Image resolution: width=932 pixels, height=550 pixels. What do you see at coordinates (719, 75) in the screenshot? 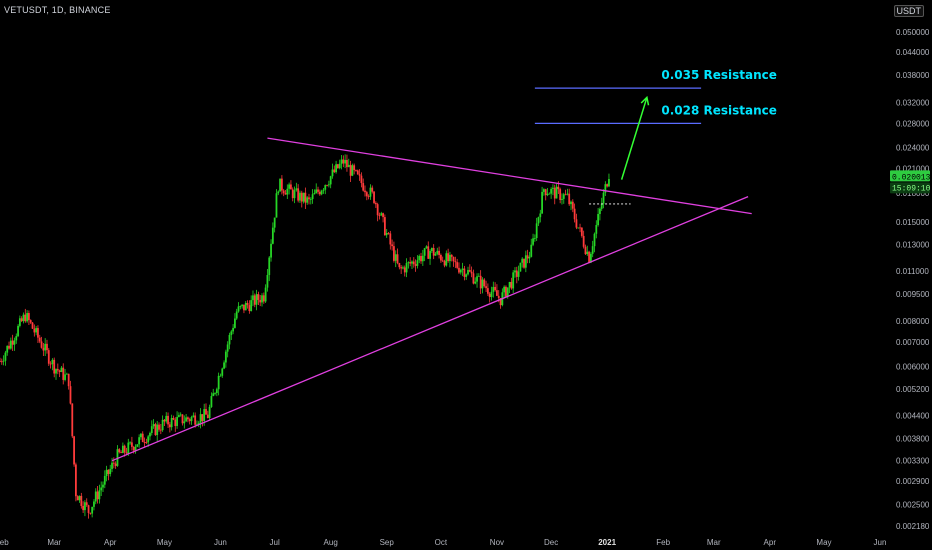
I see `resistance-label: 0.035 Resistance` at bounding box center [719, 75].